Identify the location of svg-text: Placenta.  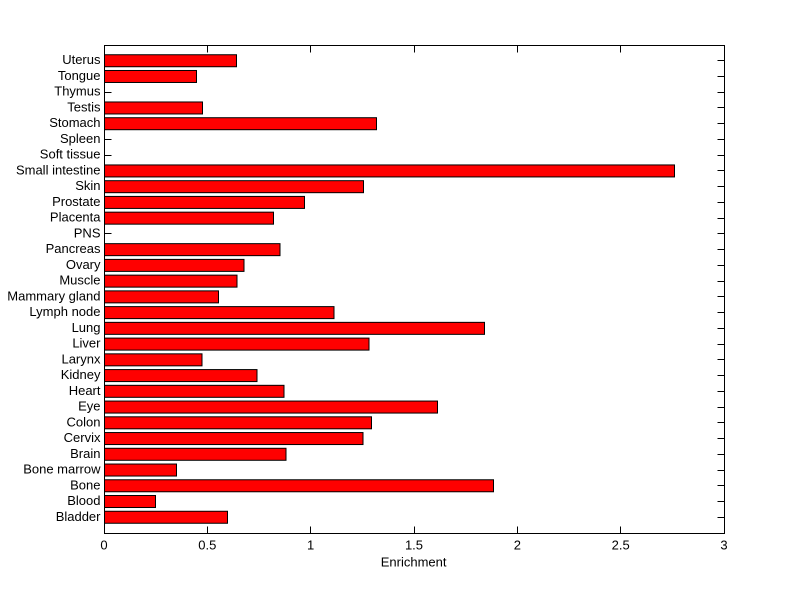
(75, 217).